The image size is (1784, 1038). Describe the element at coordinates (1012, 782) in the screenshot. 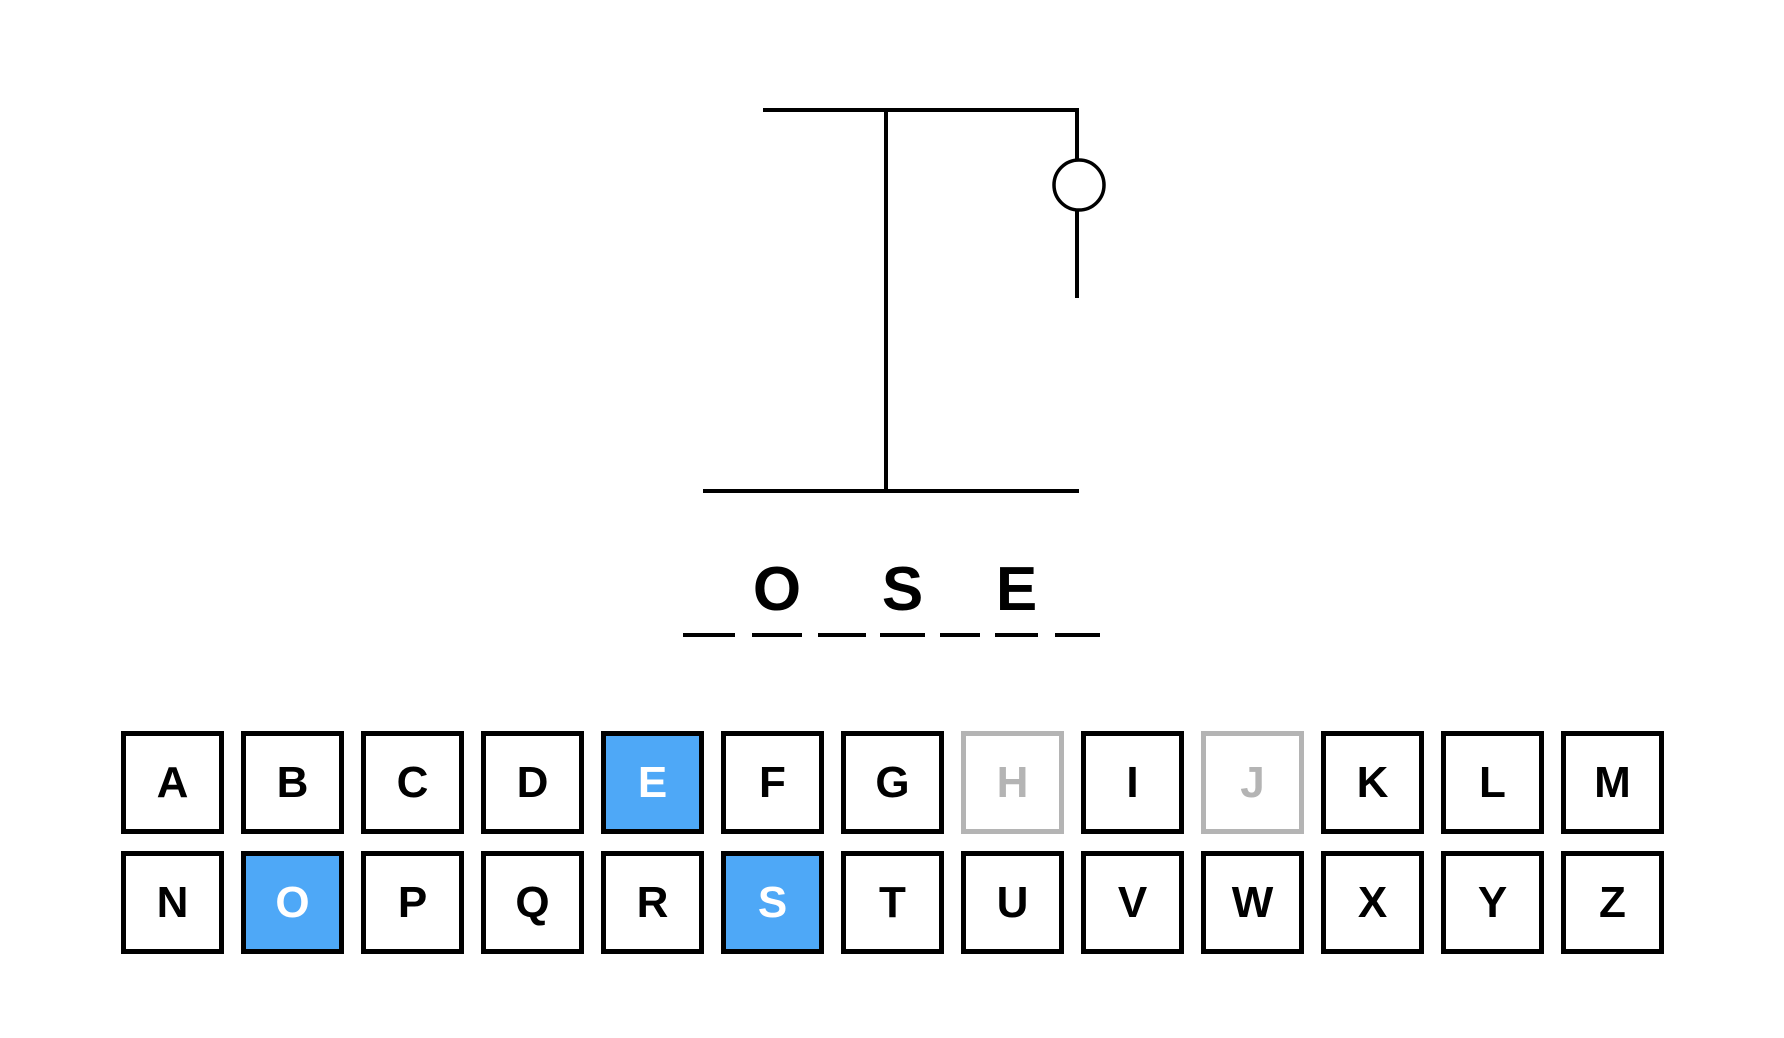

I see `letter-key-h: H` at that location.